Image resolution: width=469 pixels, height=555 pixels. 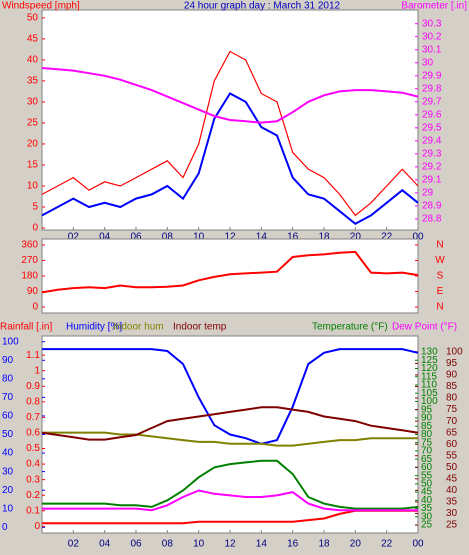 I want to click on legend-entry: Humidity [%], so click(x=94, y=327).